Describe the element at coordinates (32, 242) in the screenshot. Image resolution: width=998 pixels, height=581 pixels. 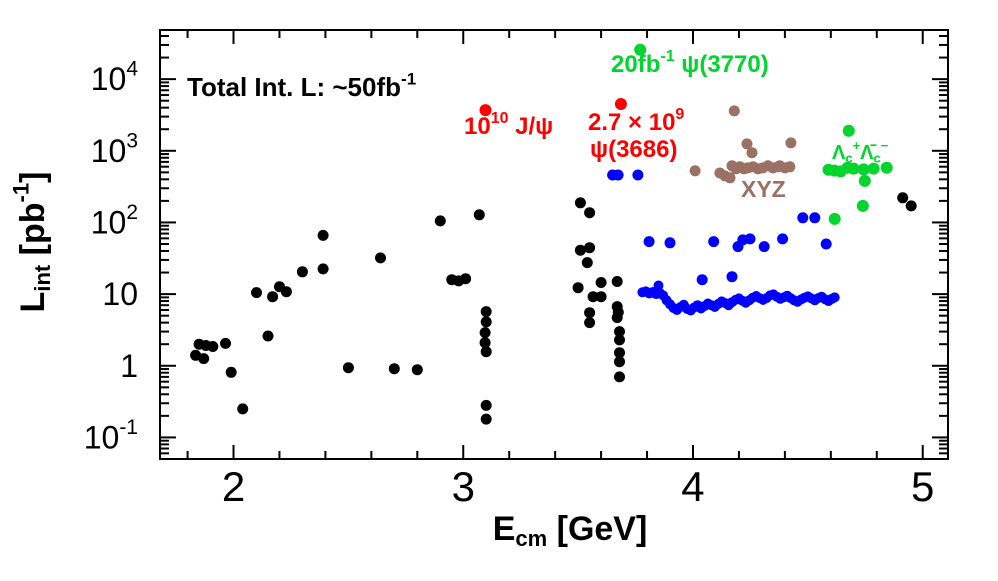
I see `y-axis-title: Lint [pb-1]` at that location.